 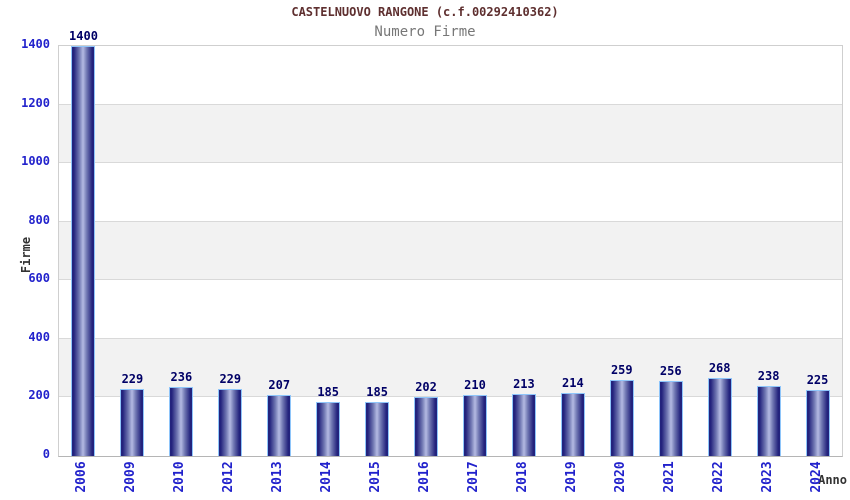 I want to click on x-tick-label: 2014, so click(x=327, y=477).